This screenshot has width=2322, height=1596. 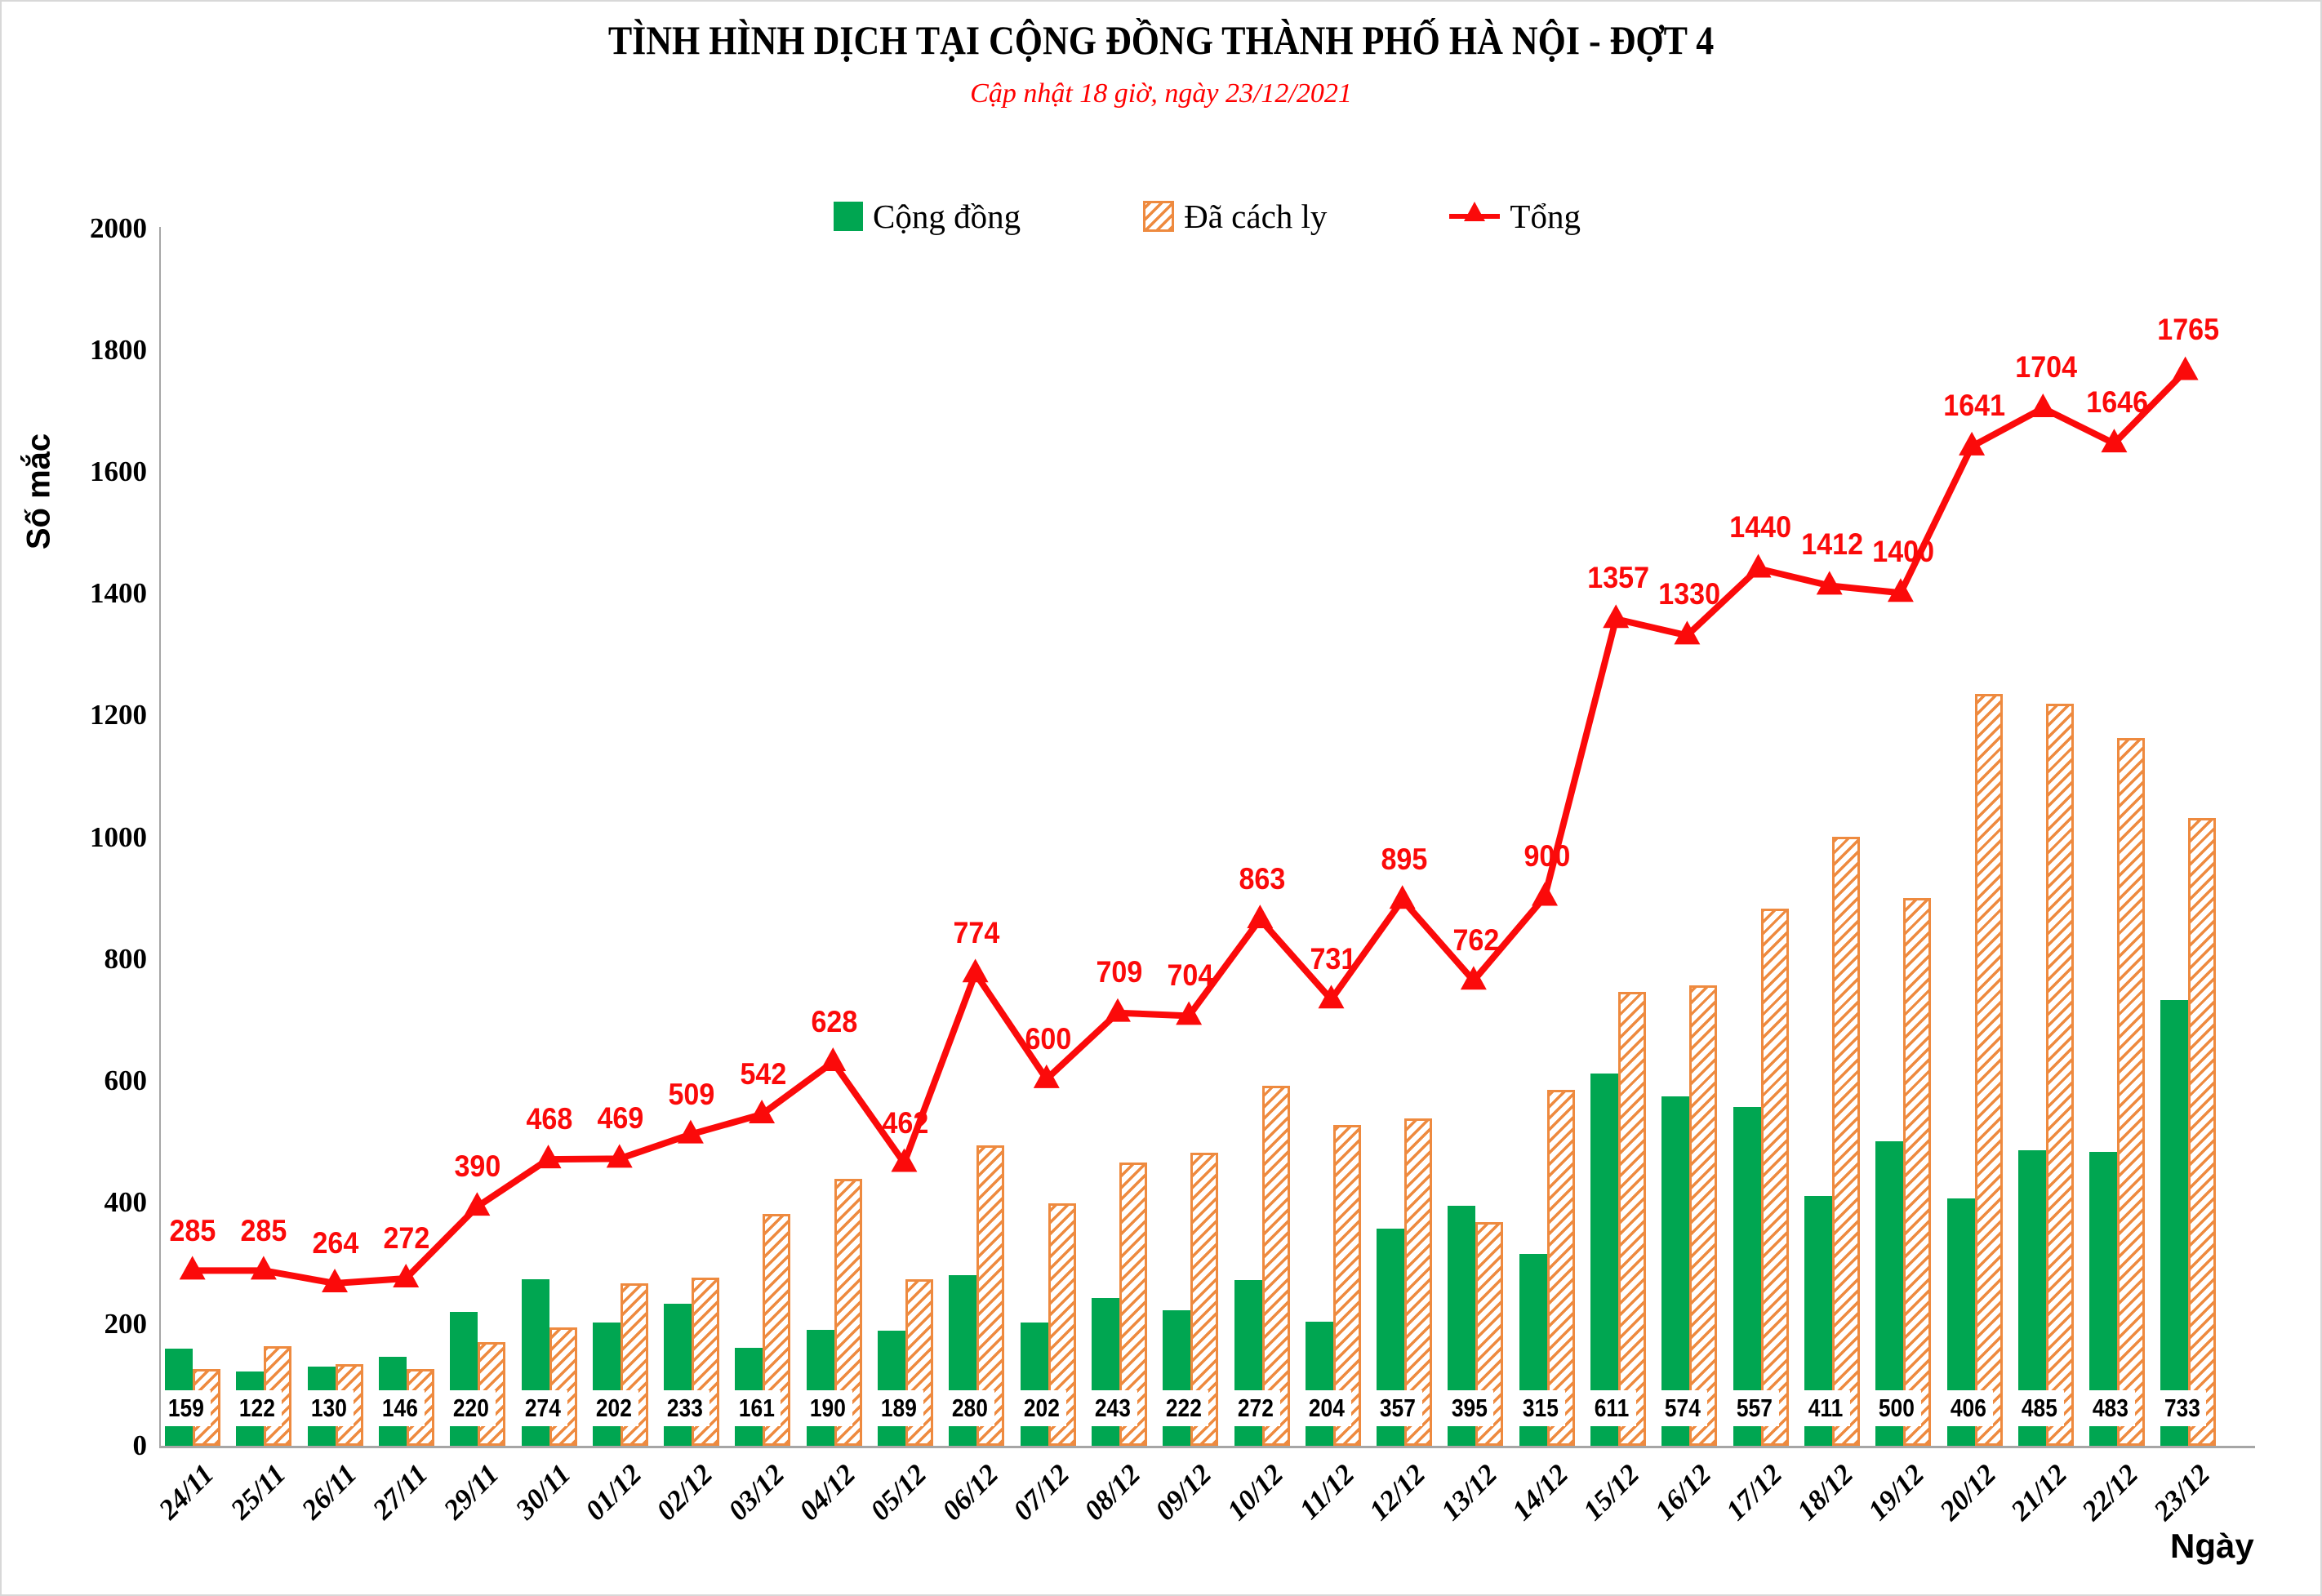 What do you see at coordinates (543, 1492) in the screenshot?
I see `x-tick-label: 30/11` at bounding box center [543, 1492].